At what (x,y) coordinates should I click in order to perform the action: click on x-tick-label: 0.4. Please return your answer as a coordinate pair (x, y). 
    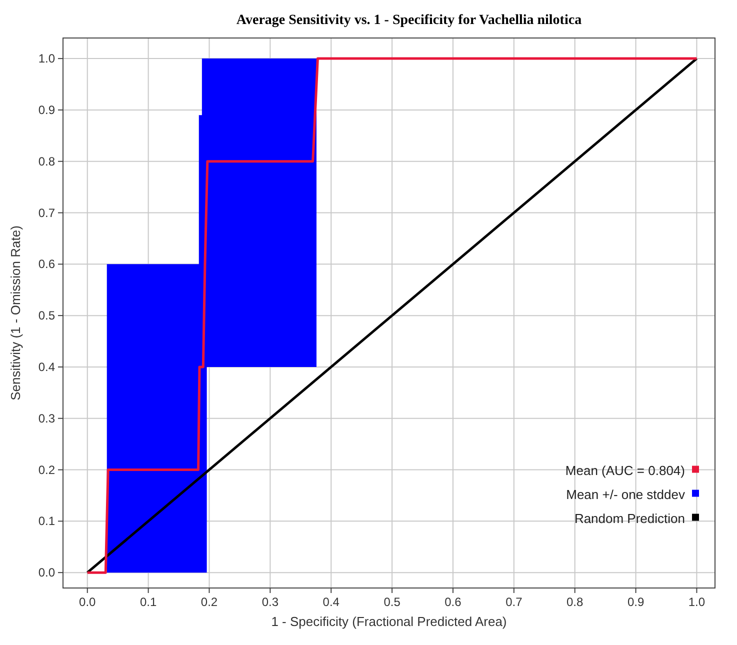
    Looking at the image, I should click on (331, 602).